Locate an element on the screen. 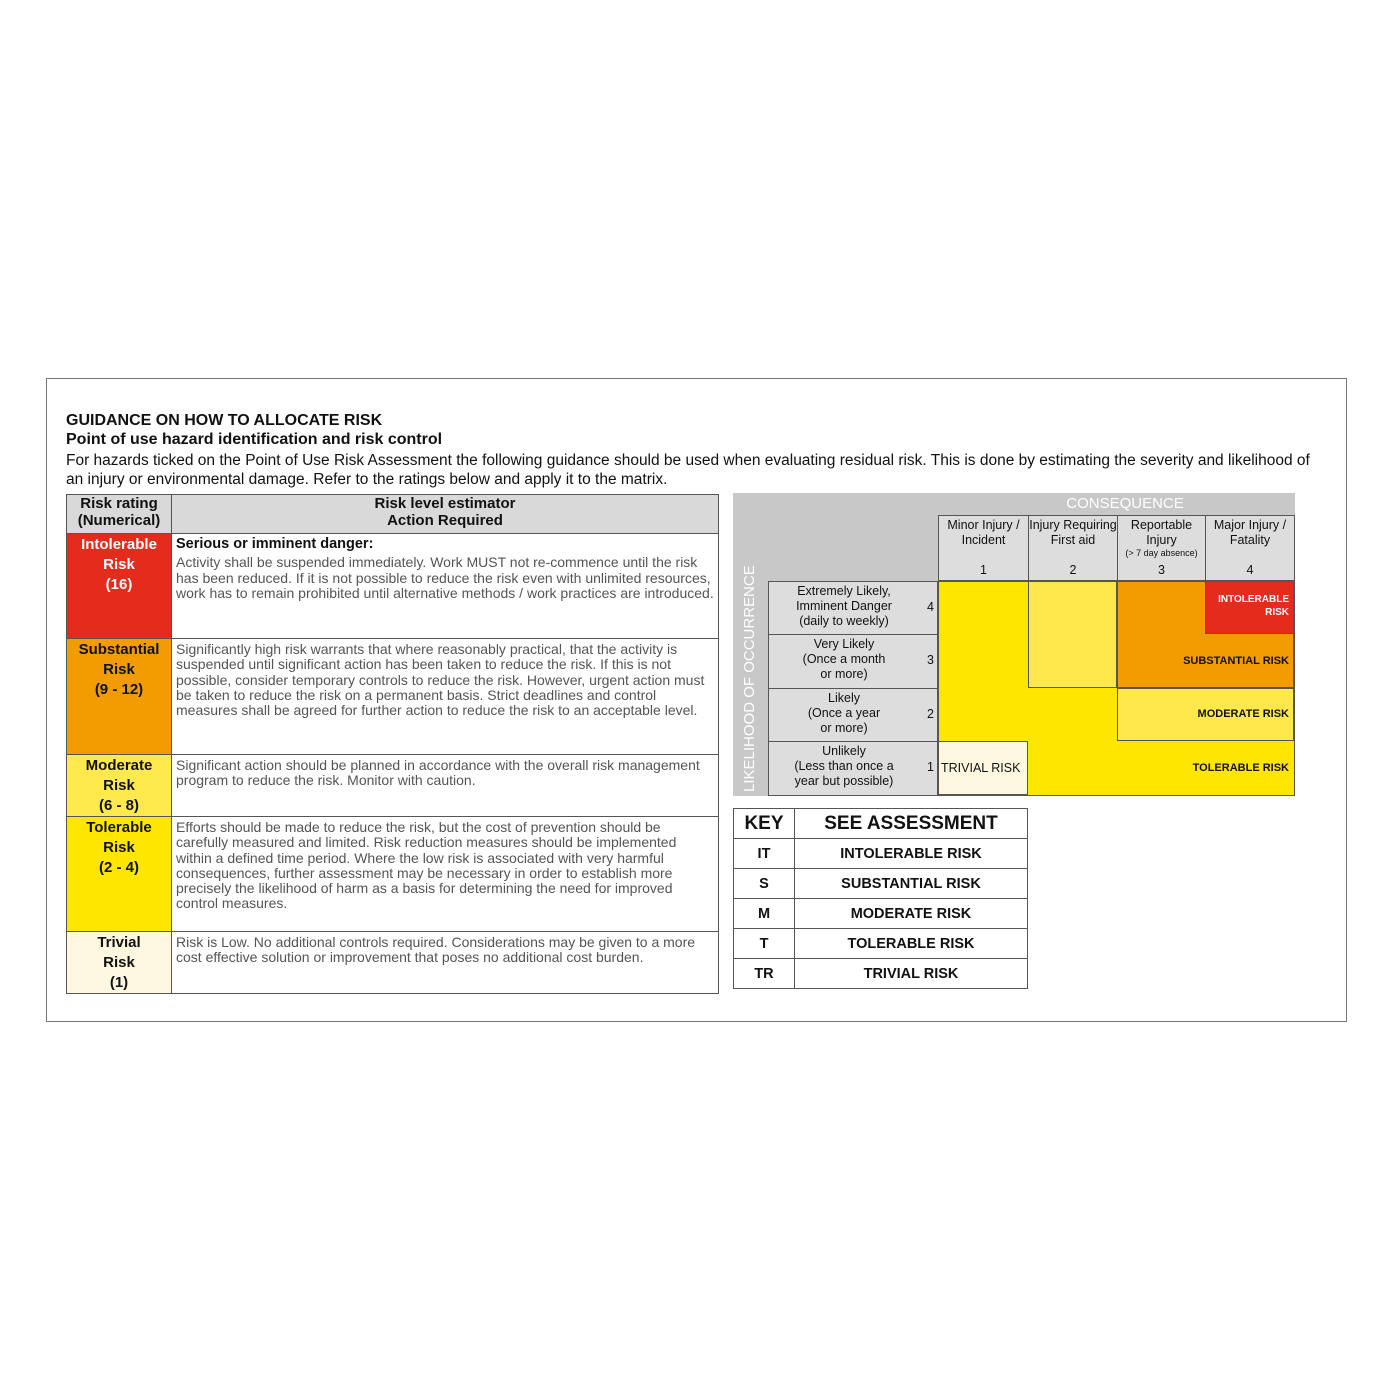 This screenshot has height=1400, width=1400. matrix-cell-l3-c2 is located at coordinates (1072, 661).